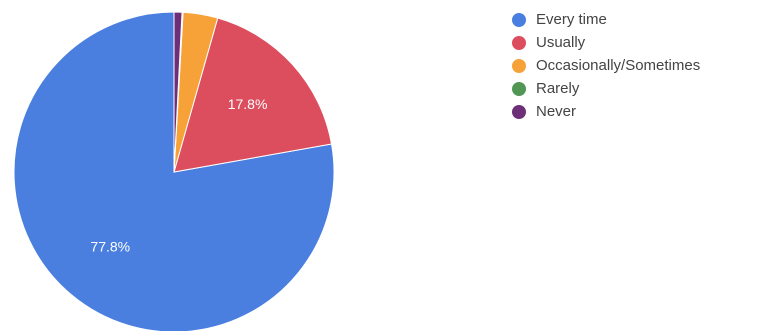 The image size is (779, 331). What do you see at coordinates (558, 88) in the screenshot?
I see `legend-label: Rarely` at bounding box center [558, 88].